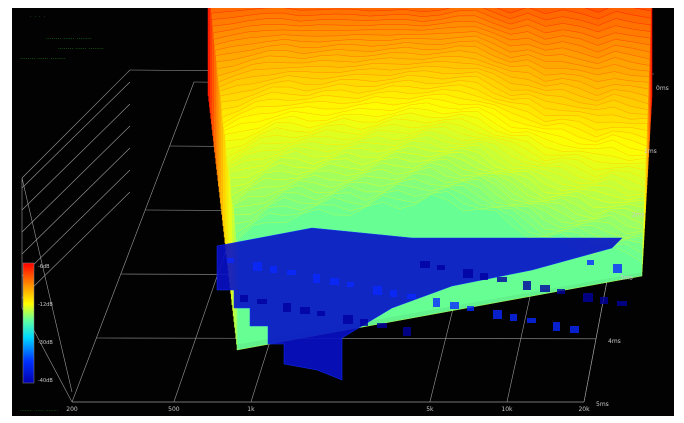 The height and width of the screenshot is (423, 684). Describe the element at coordinates (602, 404) in the screenshot. I see `time-tick-label: 5ms` at that location.